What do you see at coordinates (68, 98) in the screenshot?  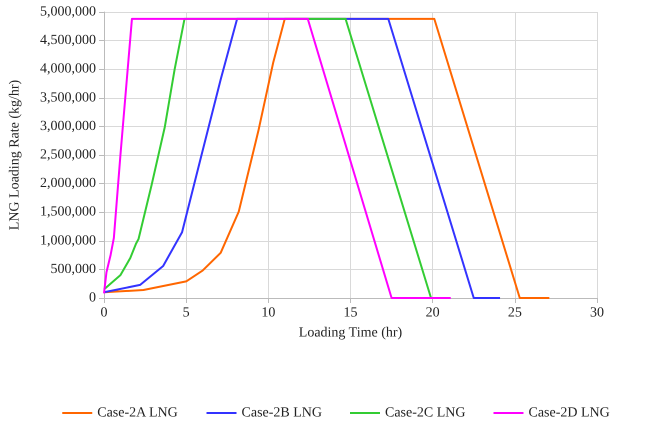 I see `y-tick-label: 3,500,000` at bounding box center [68, 98].